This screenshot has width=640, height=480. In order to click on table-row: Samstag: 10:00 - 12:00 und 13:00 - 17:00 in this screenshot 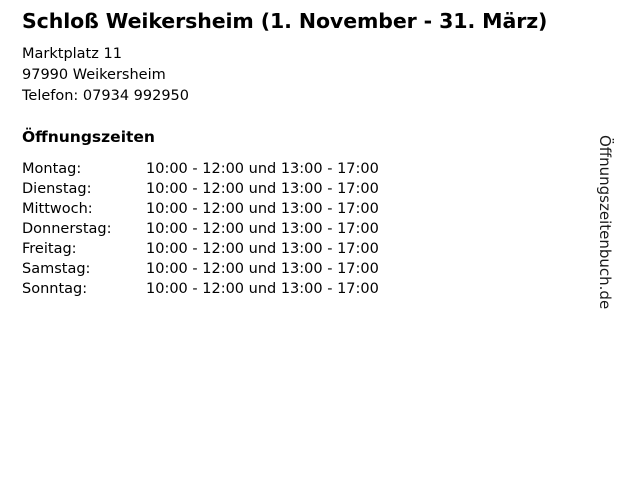, I will do `click(200, 269)`.